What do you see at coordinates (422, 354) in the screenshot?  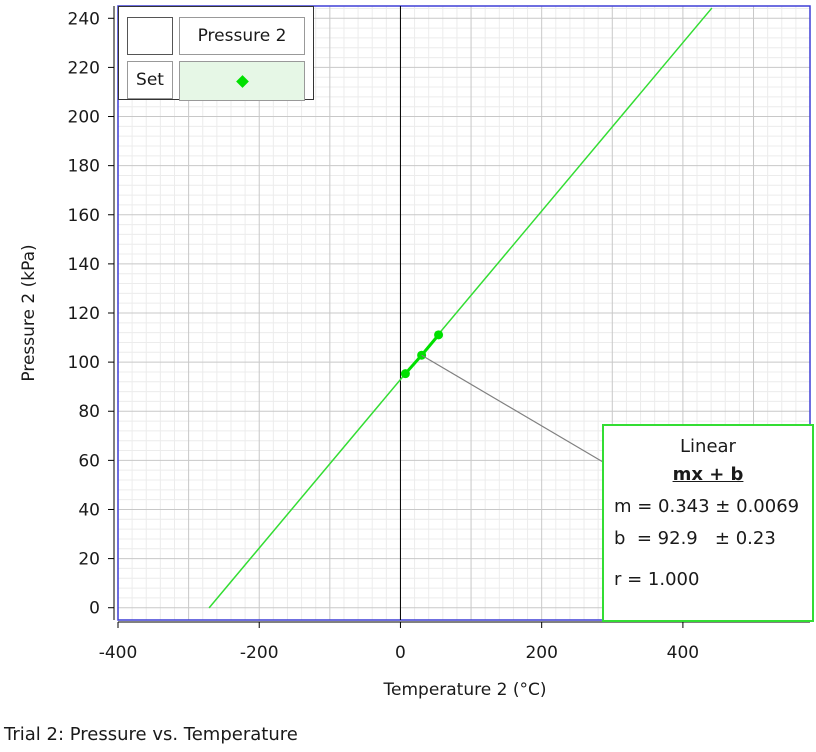 I see `data-points` at bounding box center [422, 354].